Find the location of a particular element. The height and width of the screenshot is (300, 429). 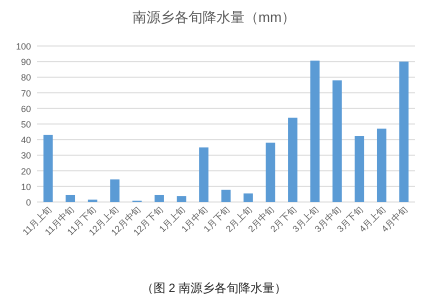

y-tick-label: 30 is located at coordinates (25, 155).